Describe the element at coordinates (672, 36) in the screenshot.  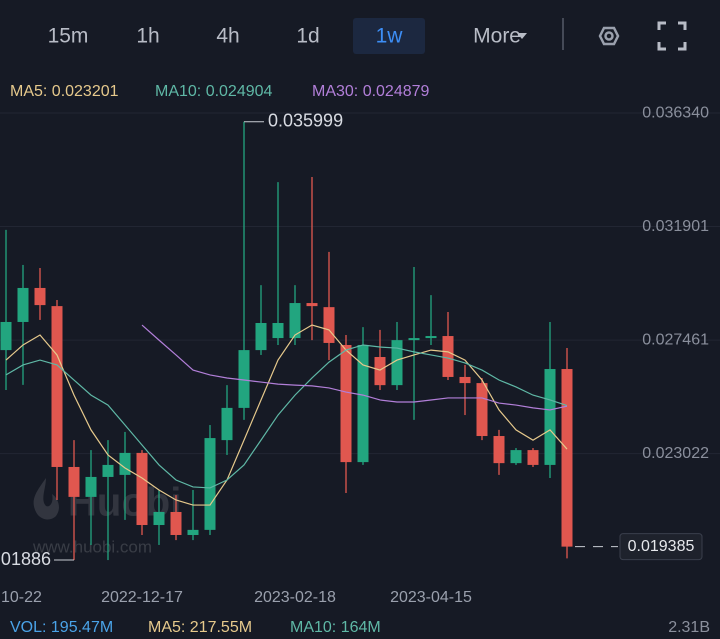
I see `fullscreen-icon` at that location.